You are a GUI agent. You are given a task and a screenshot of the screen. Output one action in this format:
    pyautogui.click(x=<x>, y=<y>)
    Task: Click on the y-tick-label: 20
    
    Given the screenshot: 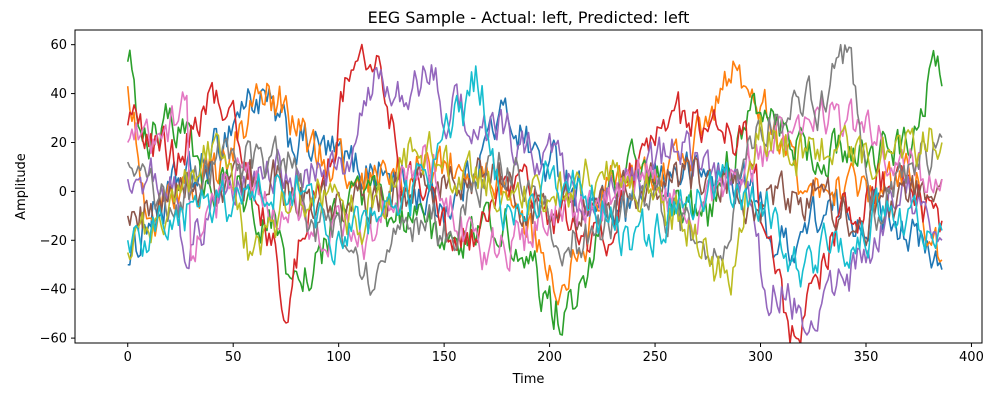 What is the action you would take?
    pyautogui.click(x=58, y=143)
    